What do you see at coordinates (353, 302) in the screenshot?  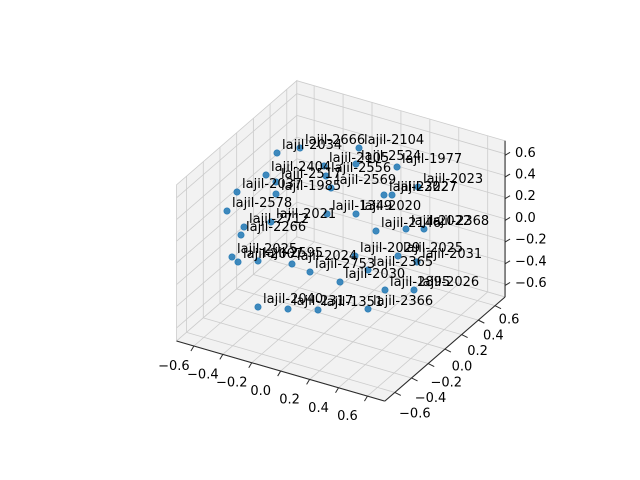 I see `point-label: lajil-1351` at bounding box center [353, 302].